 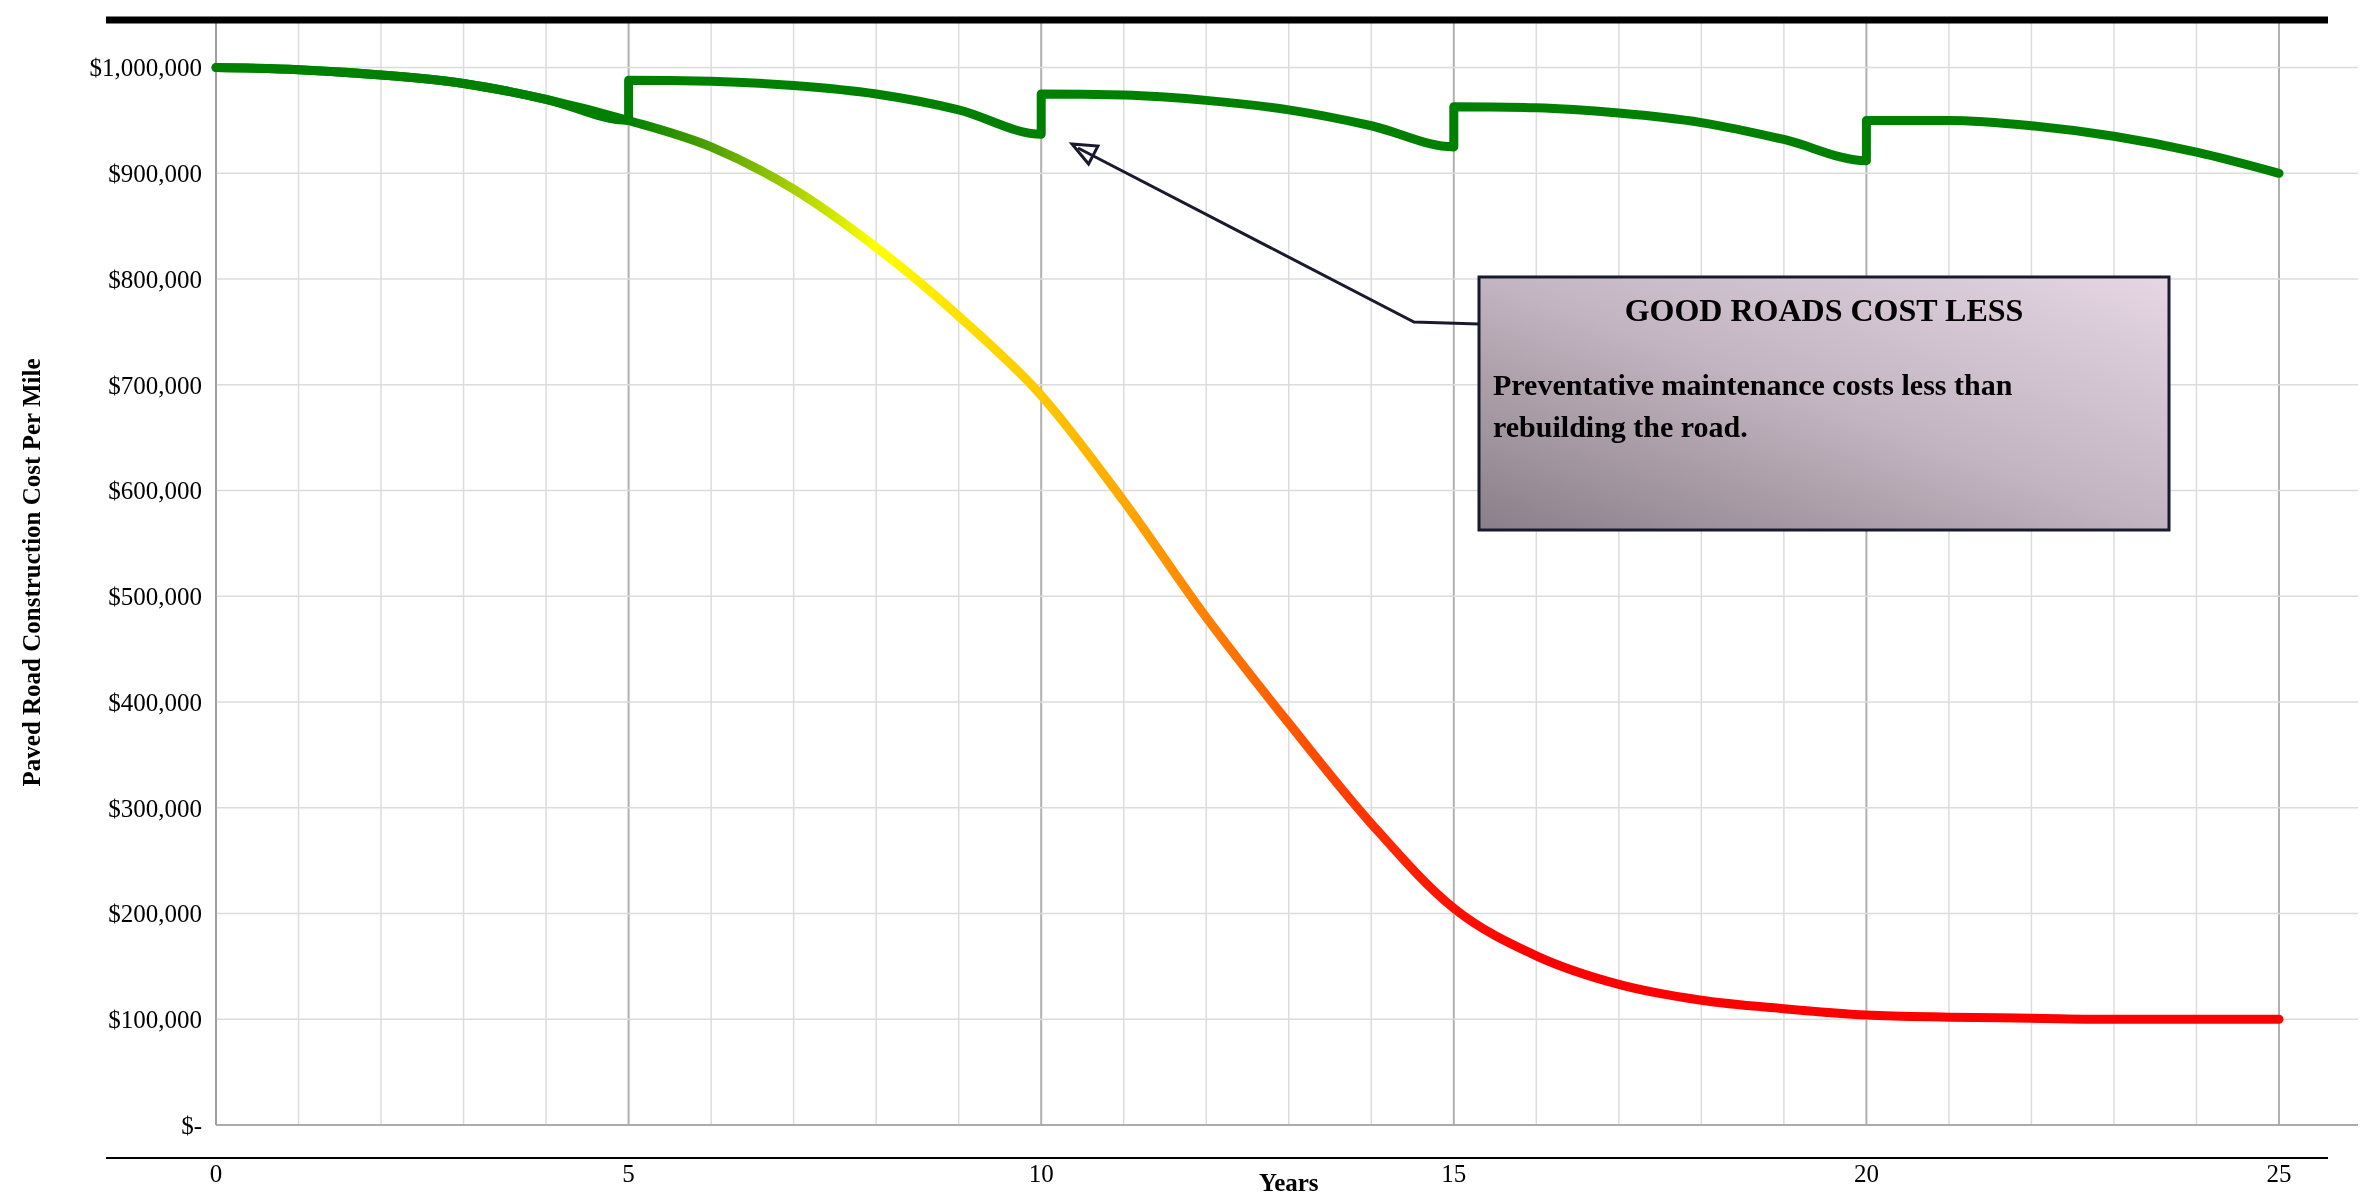 What do you see at coordinates (155, 385) in the screenshot?
I see `y-tick-label: $700,000` at bounding box center [155, 385].